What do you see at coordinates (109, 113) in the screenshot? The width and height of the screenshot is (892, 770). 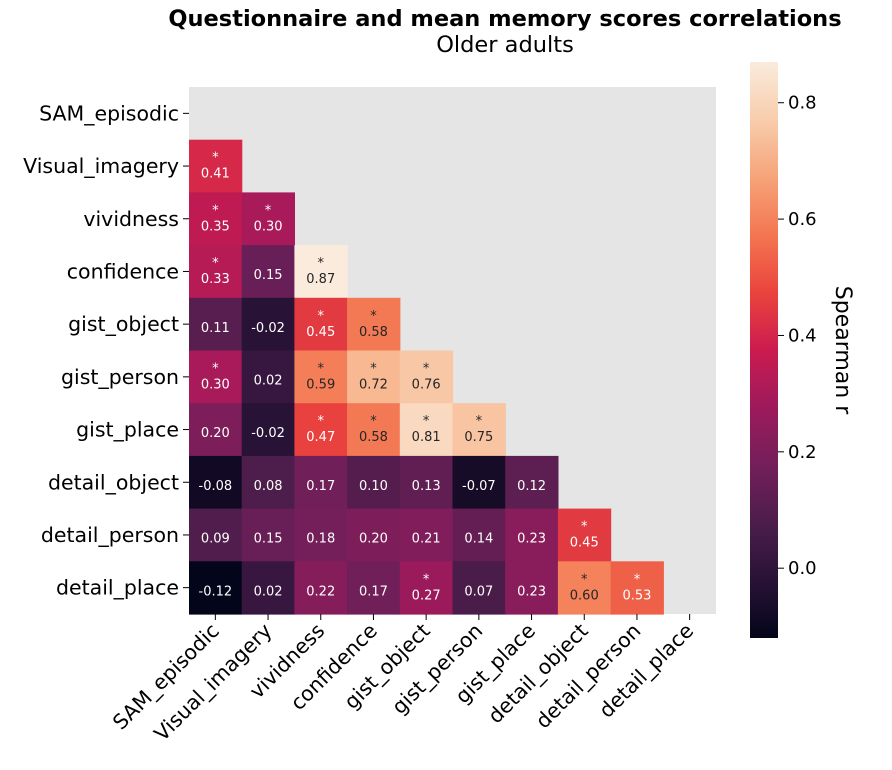 I see `y-tick-label: SAM_episodic` at bounding box center [109, 113].